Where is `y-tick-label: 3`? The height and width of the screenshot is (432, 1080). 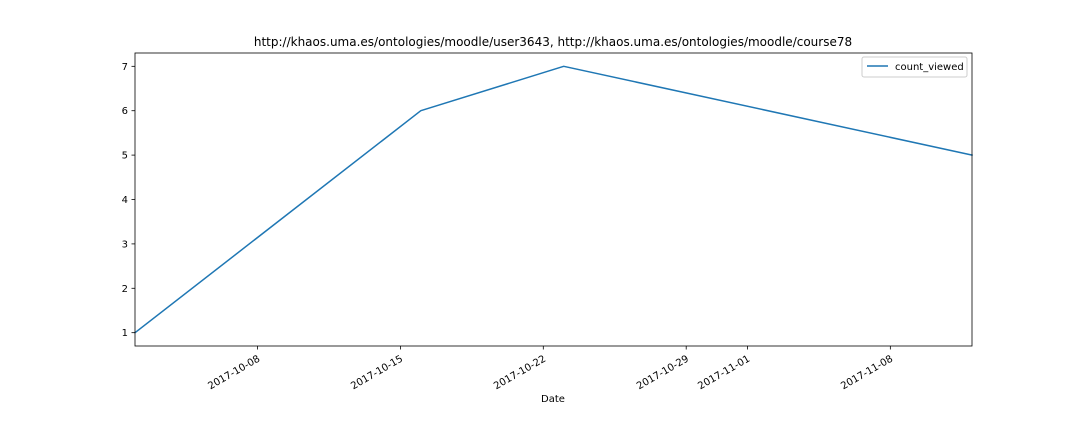 y-tick-label: 3 is located at coordinates (125, 244).